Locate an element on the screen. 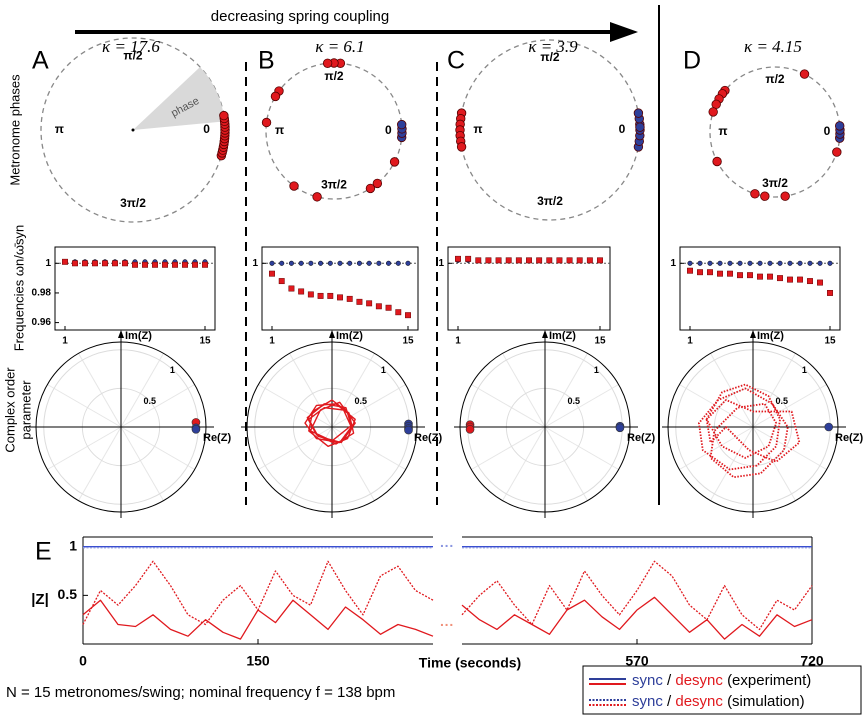  panel-letter: B is located at coordinates (266, 61).